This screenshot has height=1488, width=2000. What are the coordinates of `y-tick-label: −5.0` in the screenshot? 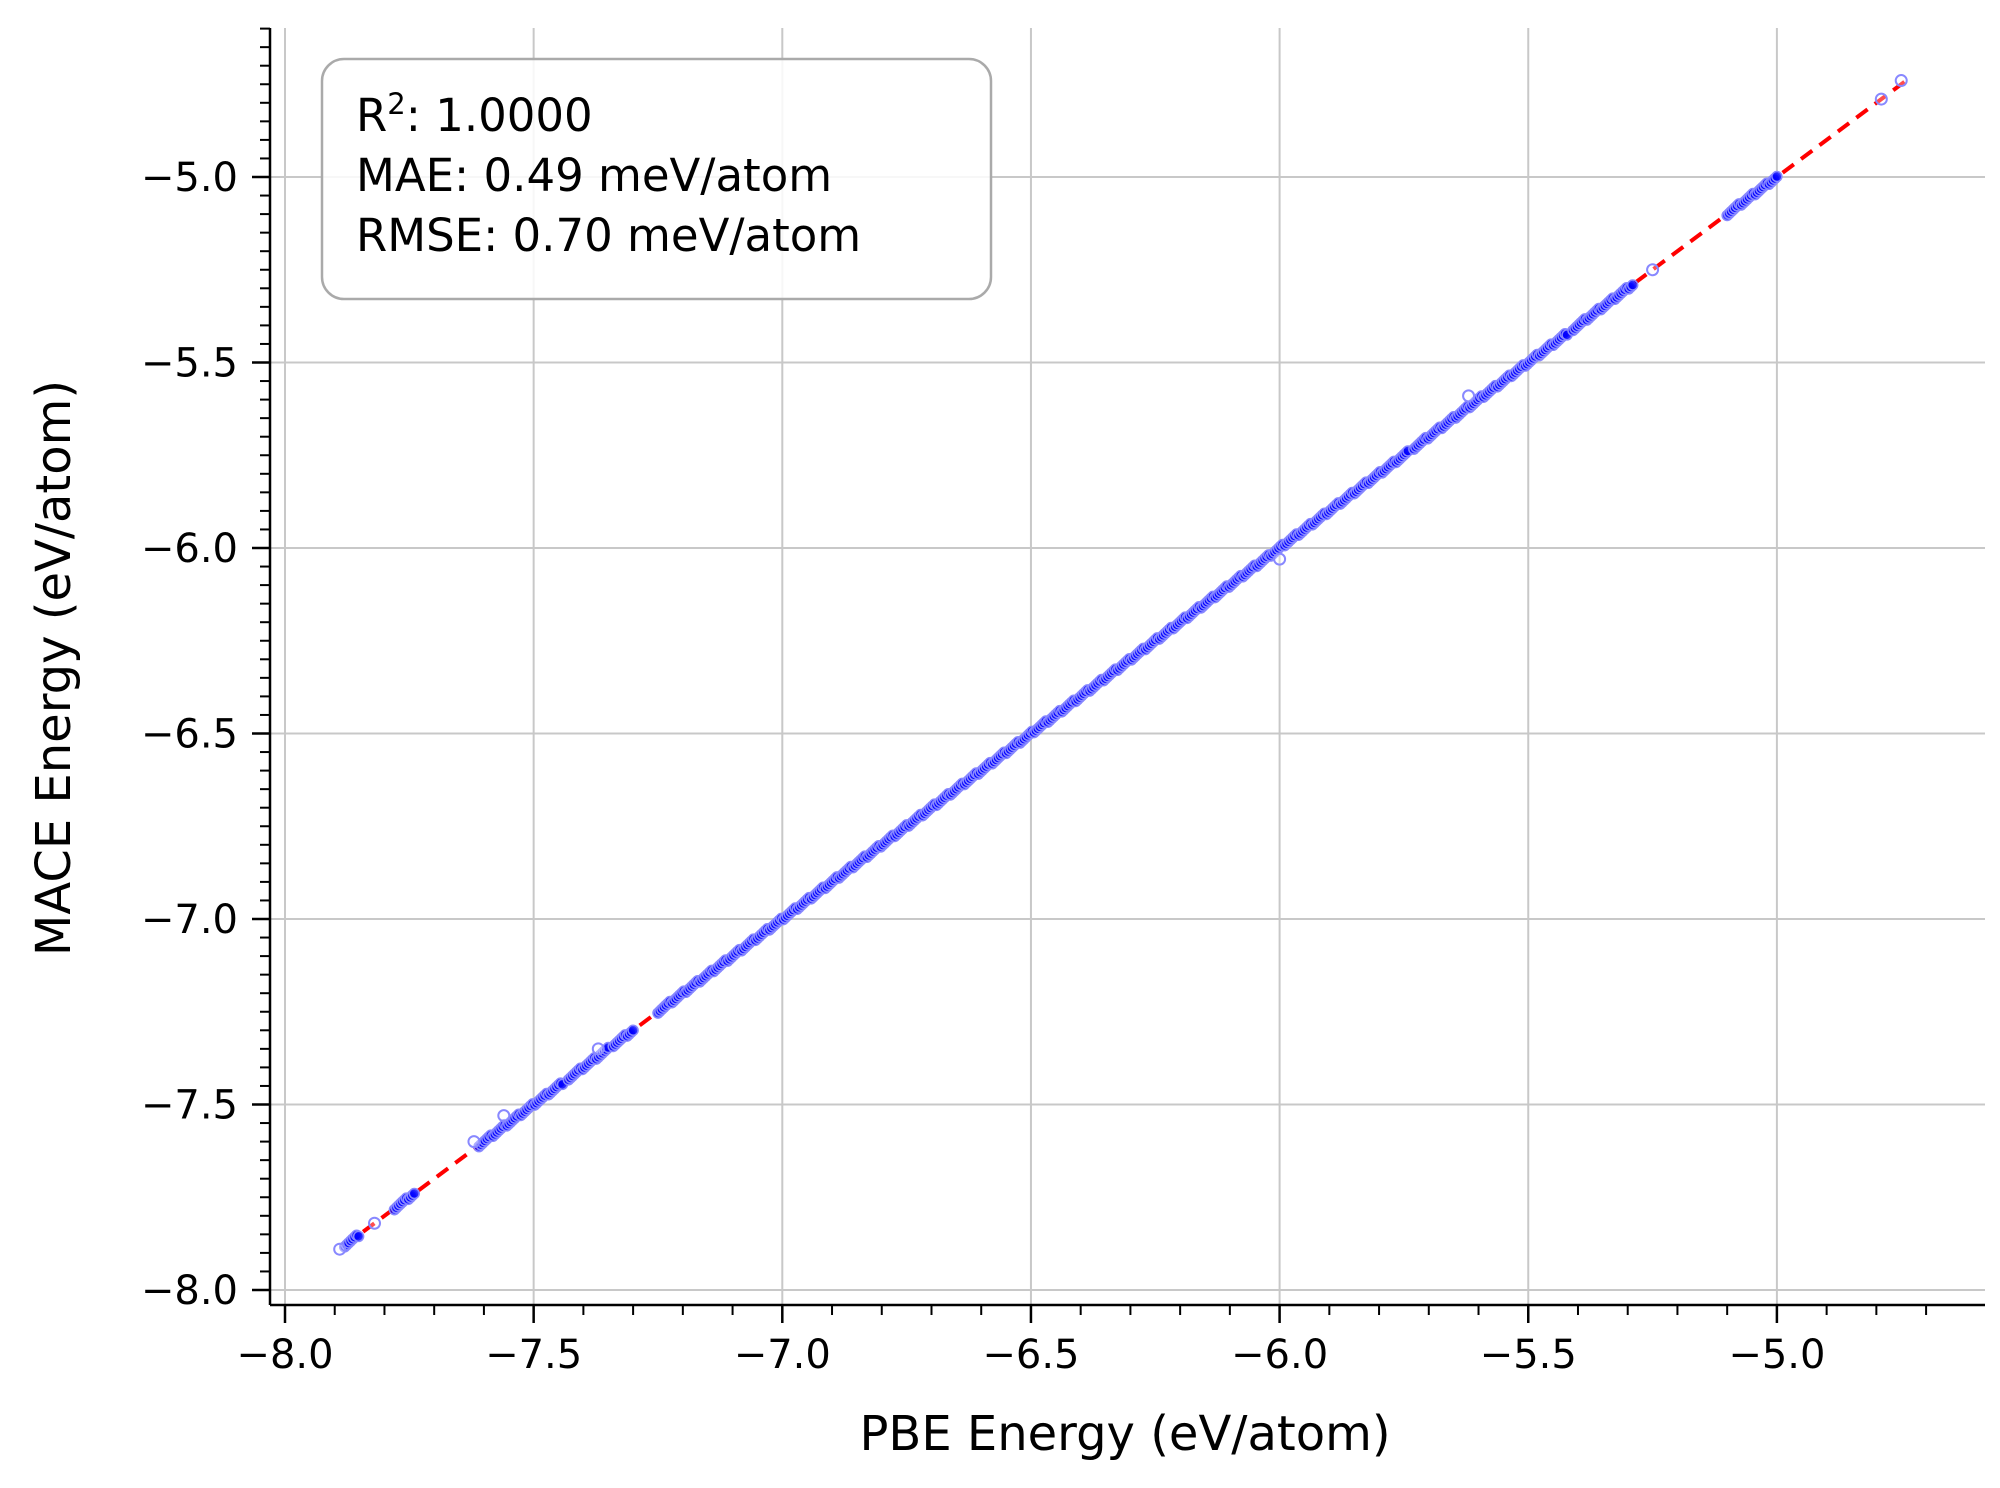 It's located at (189, 178).